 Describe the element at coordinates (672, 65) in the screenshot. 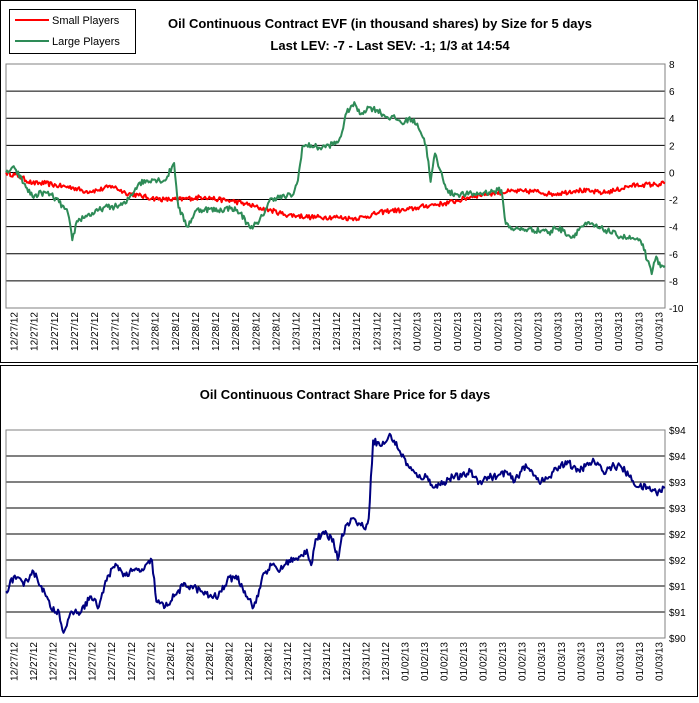

I see `y-tick-label: 8` at that location.